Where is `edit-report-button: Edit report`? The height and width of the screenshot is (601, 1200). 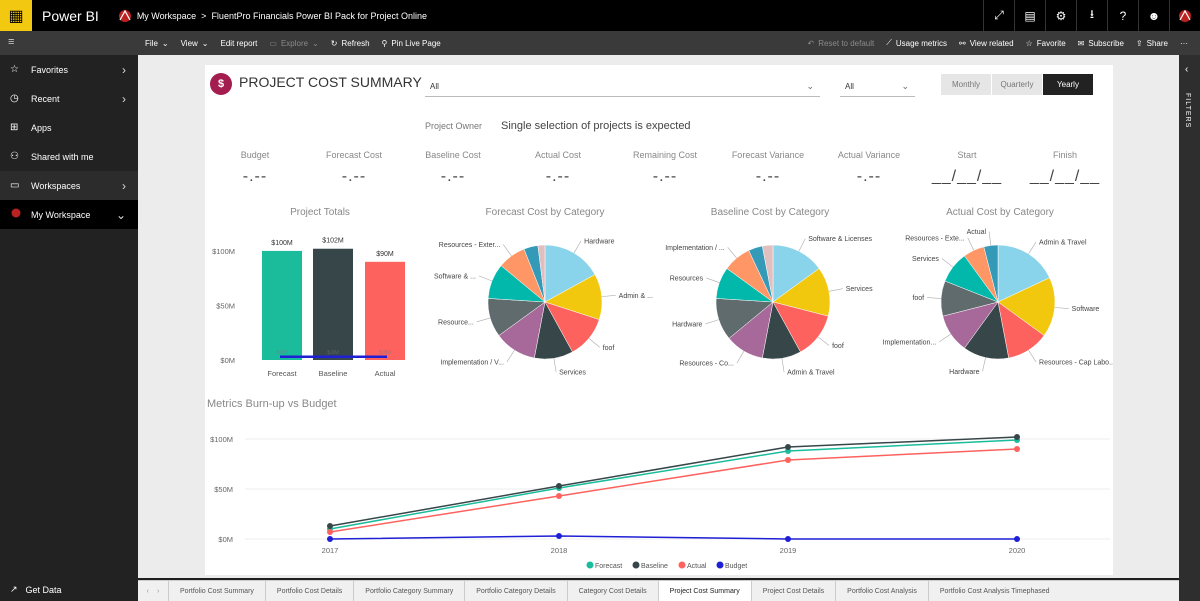 edit-report-button: Edit report is located at coordinates (239, 43).